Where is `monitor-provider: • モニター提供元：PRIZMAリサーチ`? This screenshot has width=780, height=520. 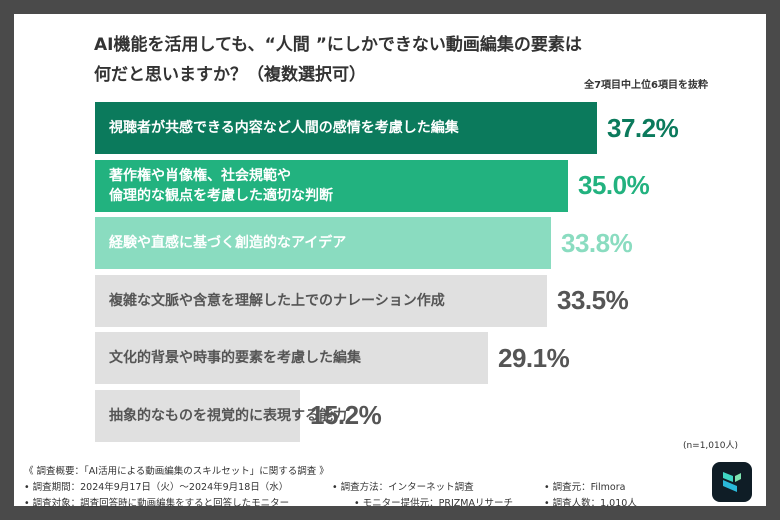
monitor-provider: • モニター提供元：PRIZMAリサーチ is located at coordinates (433, 503).